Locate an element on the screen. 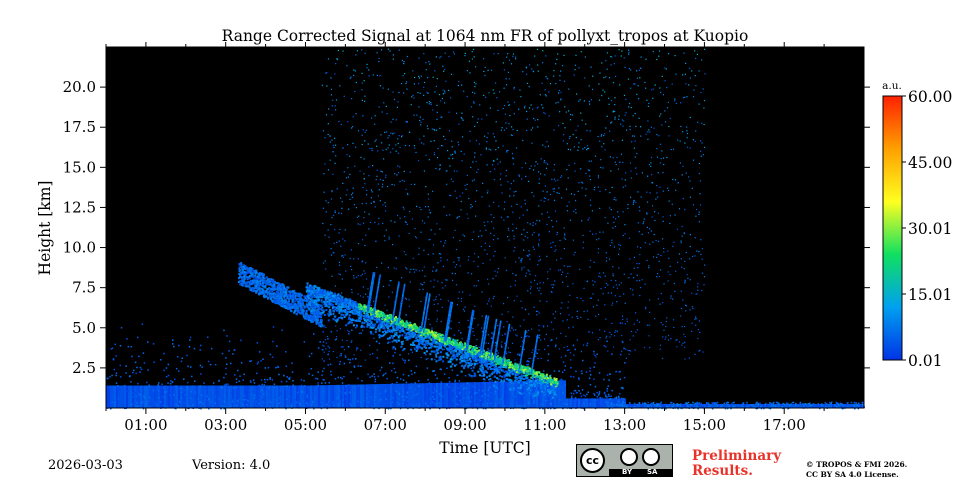 This screenshot has width=960, height=480. y-axis-label: Height [km] is located at coordinates (45, 228).